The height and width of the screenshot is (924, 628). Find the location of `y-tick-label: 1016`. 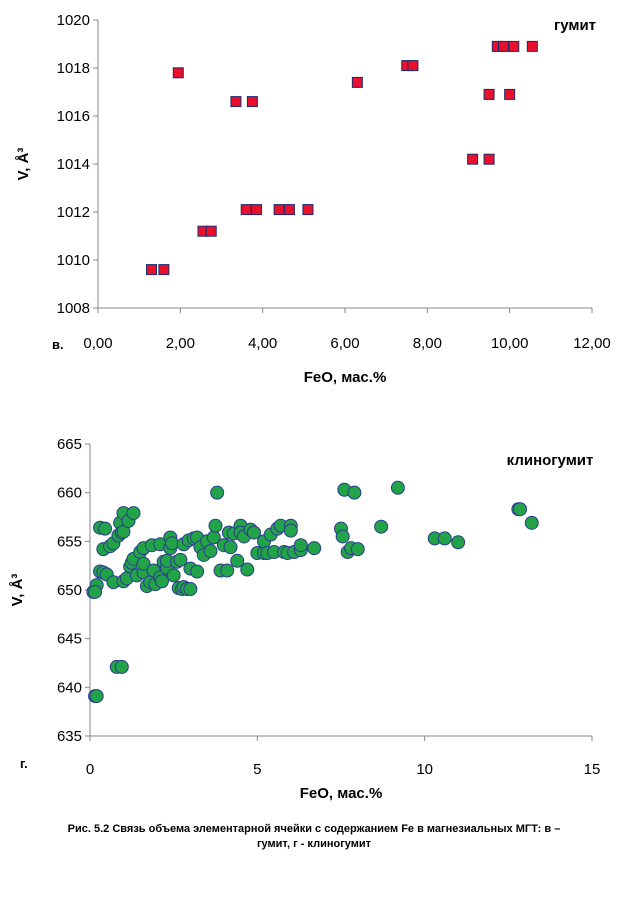

y-tick-label: 1016 is located at coordinates (73, 116).